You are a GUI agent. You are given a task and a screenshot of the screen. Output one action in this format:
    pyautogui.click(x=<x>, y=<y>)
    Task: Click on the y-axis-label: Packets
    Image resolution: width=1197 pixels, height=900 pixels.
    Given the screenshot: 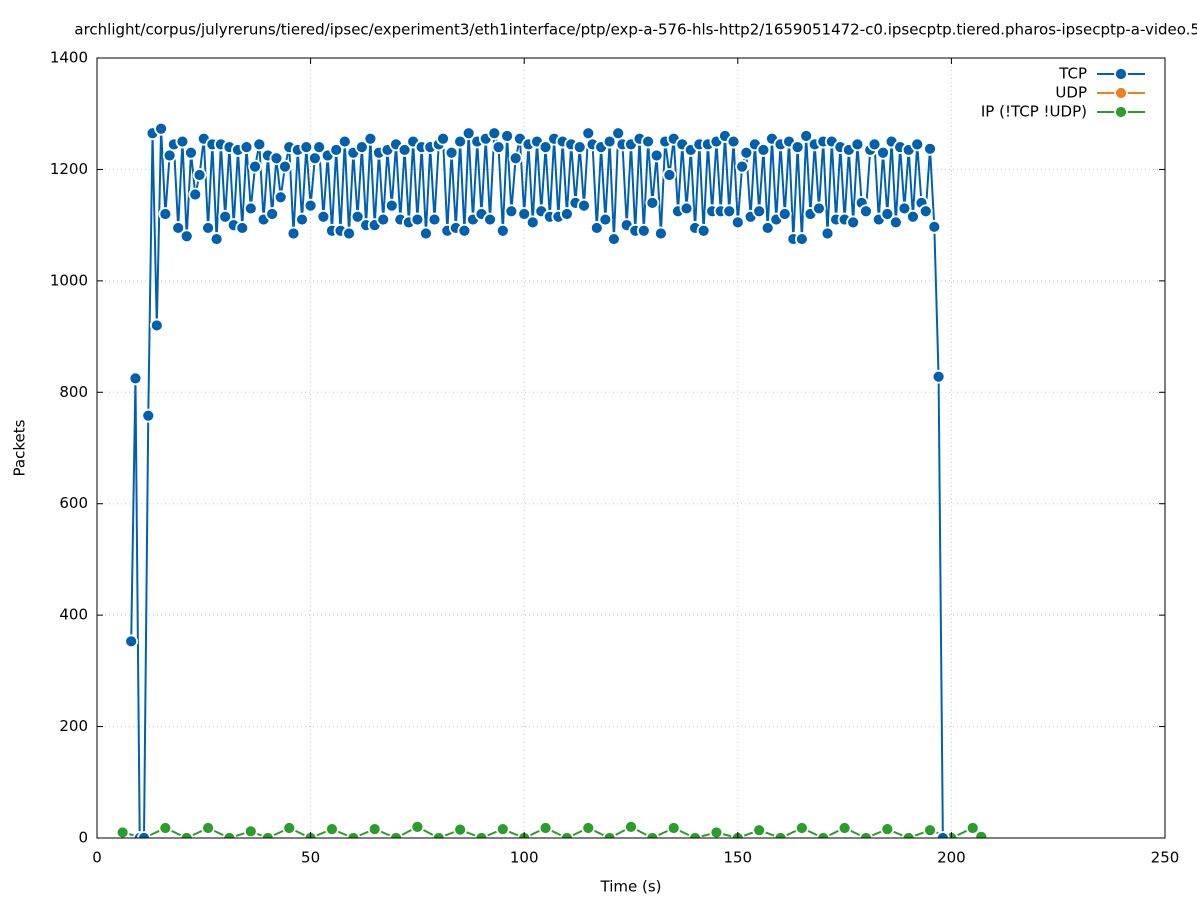 What is the action you would take?
    pyautogui.click(x=20, y=447)
    